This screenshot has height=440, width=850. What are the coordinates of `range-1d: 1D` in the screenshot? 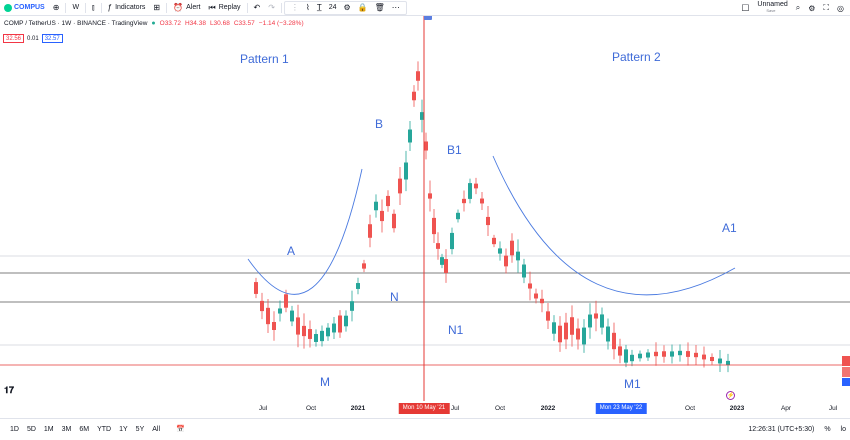 It's located at (14, 429).